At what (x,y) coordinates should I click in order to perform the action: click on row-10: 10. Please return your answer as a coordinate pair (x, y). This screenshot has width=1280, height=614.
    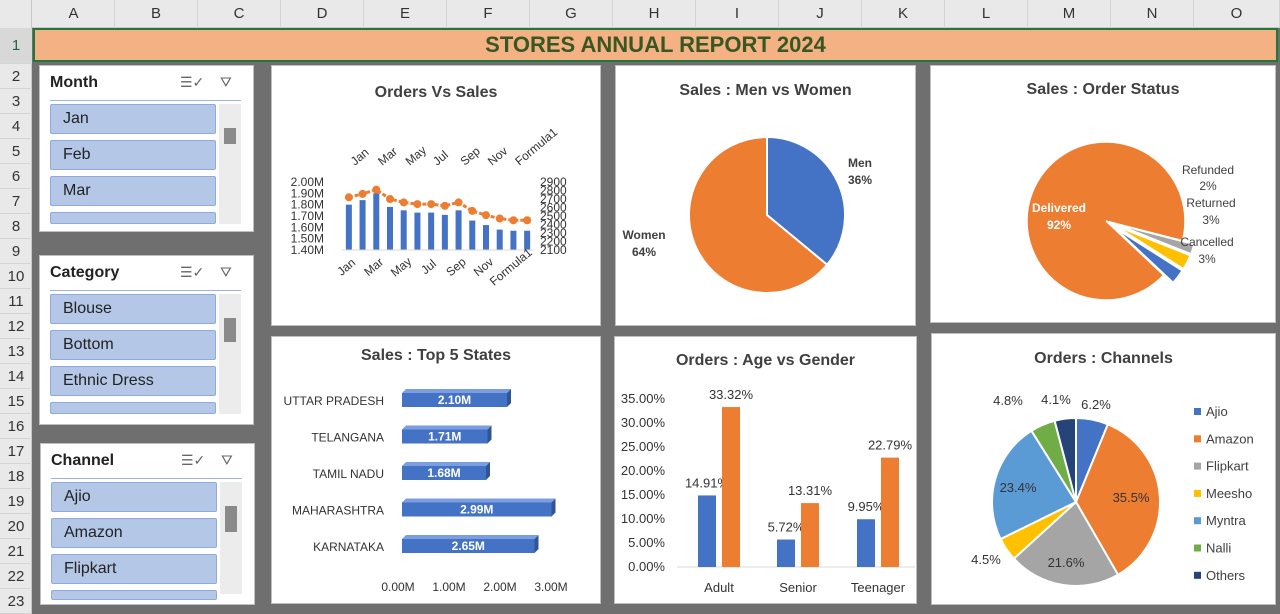
    Looking at the image, I should click on (16, 276).